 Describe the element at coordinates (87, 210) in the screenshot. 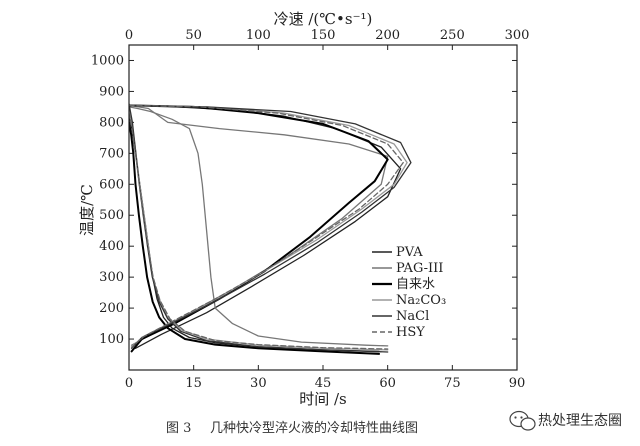

I see `y-axis-title: 温度/℃` at that location.